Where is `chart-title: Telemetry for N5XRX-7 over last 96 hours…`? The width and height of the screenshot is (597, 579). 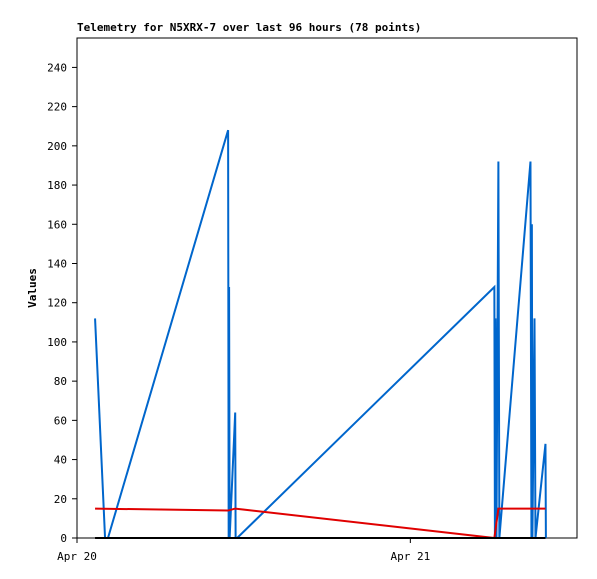 chart-title: Telemetry for N5XRX-7 over last 96 hours… is located at coordinates (249, 27).